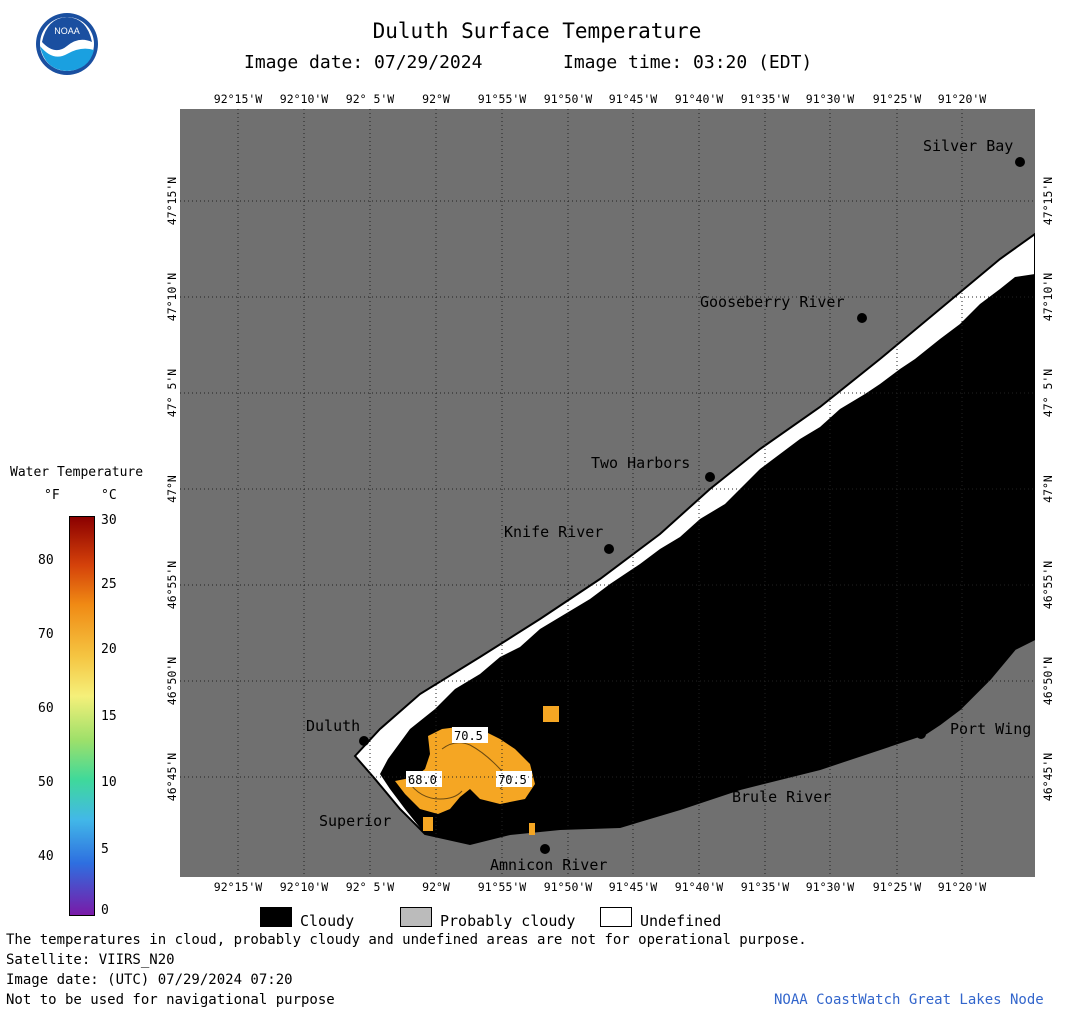 The width and height of the screenshot is (1074, 1017). What do you see at coordinates (172, 585) in the screenshot?
I see `lat-label-left: 46°55'N` at bounding box center [172, 585].